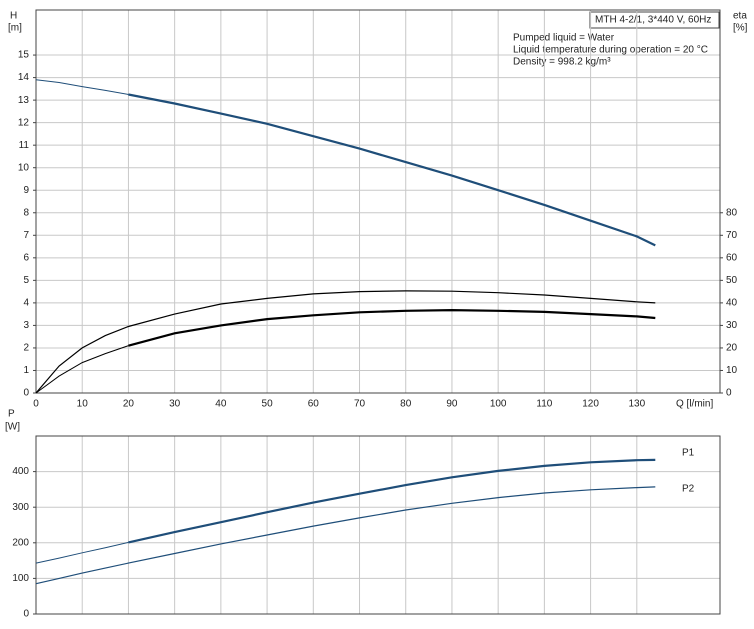  What do you see at coordinates (24, 145) in the screenshot?
I see `y-tick-label: 11` at bounding box center [24, 145].